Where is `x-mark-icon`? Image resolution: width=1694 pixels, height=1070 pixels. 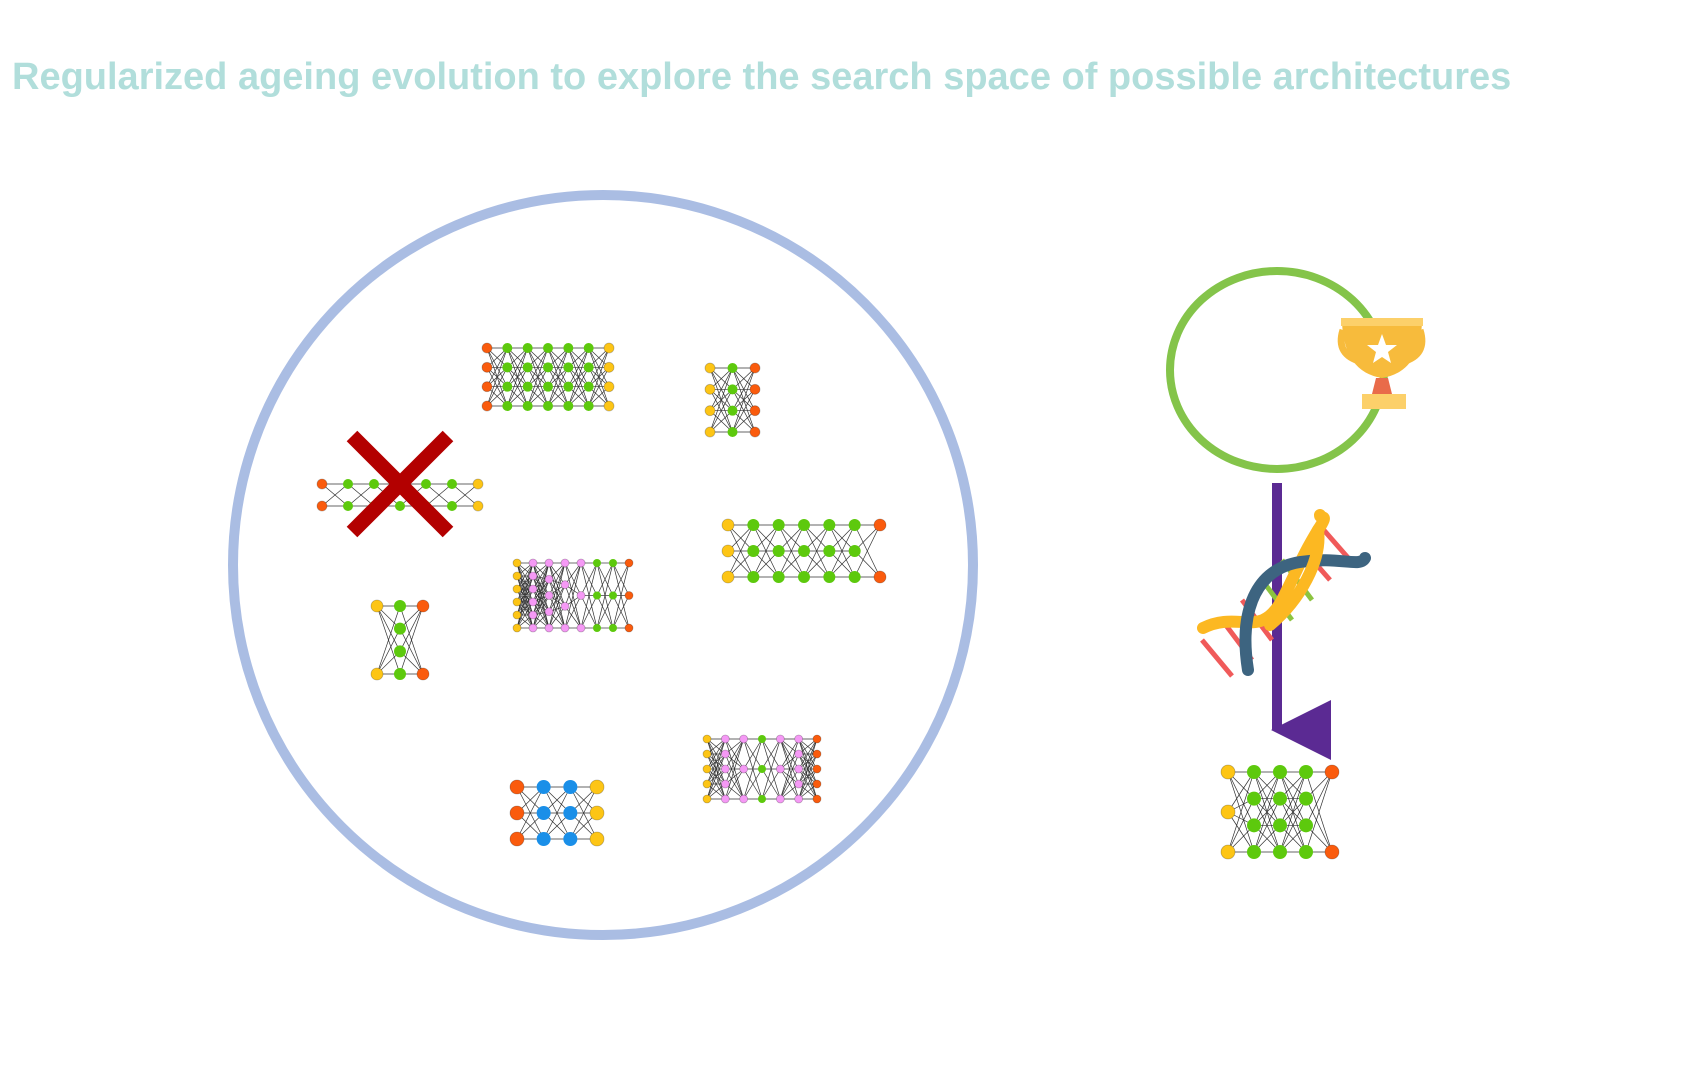 x-mark-icon is located at coordinates (400, 484).